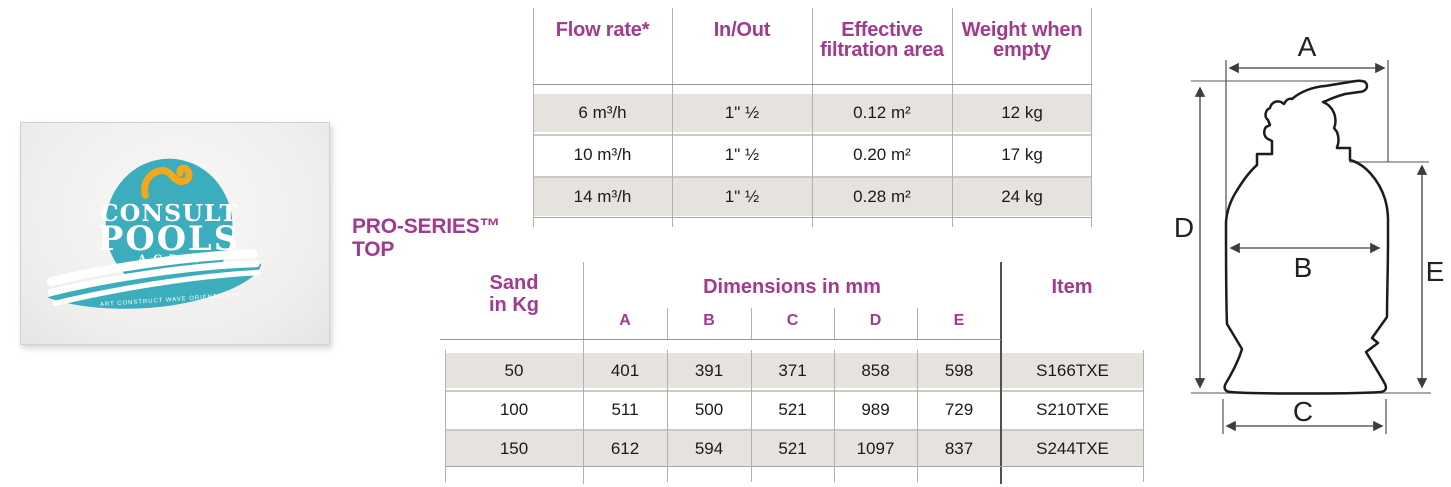 Image resolution: width=1451 pixels, height=487 pixels. I want to click on table-row: 100 511 500 521 989 729 S210TXE, so click(794, 409).